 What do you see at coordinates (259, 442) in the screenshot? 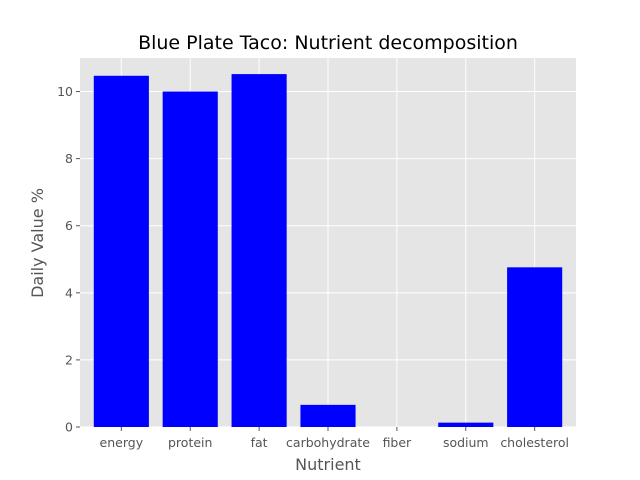
I see `x-tick-label-fat: fat` at bounding box center [259, 442].